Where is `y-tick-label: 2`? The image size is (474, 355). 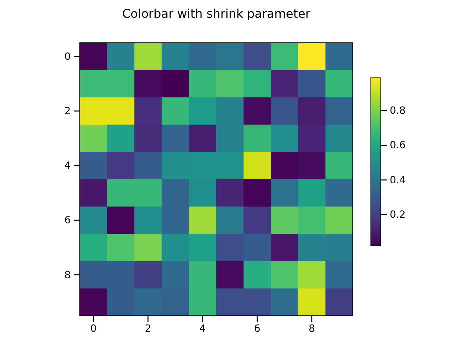 y-tick-label: 2 is located at coordinates (67, 112).